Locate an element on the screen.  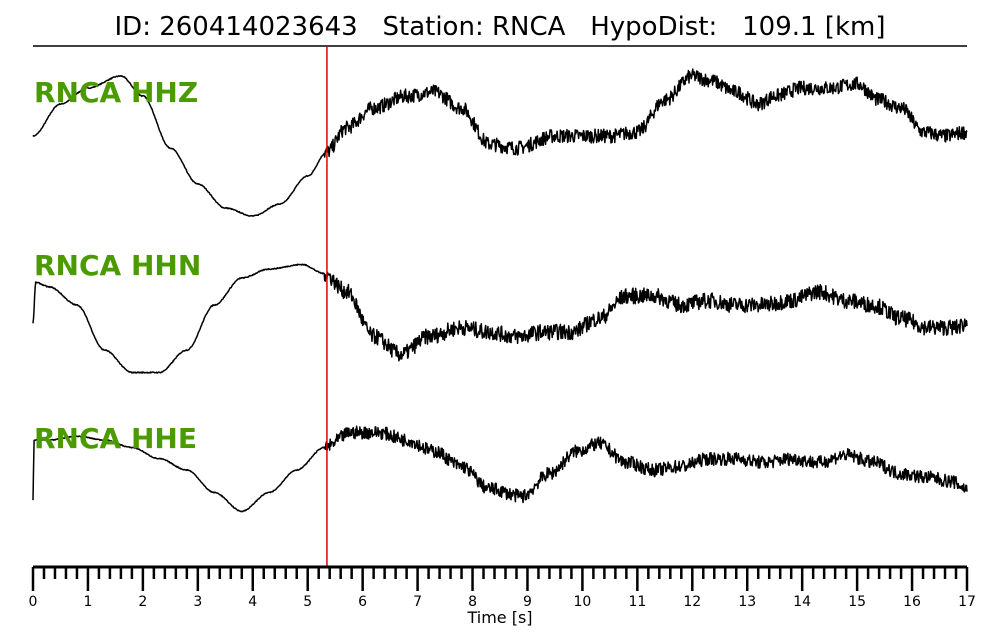
x-tick-label: 4 is located at coordinates (252, 602).